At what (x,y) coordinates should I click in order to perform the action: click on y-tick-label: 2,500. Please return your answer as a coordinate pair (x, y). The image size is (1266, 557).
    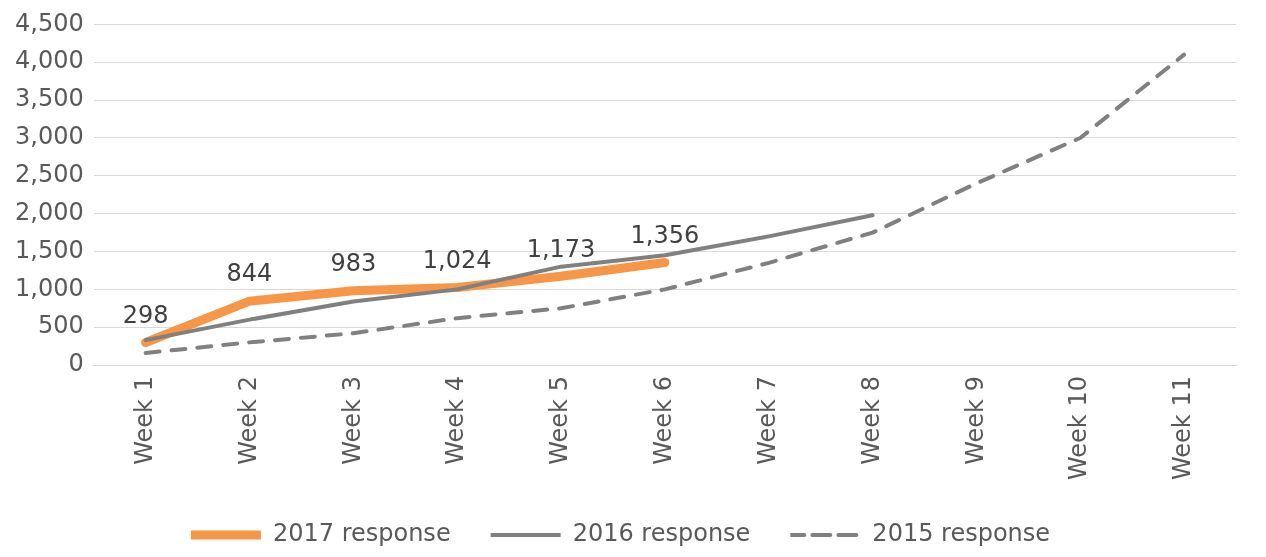
    Looking at the image, I should click on (49, 174).